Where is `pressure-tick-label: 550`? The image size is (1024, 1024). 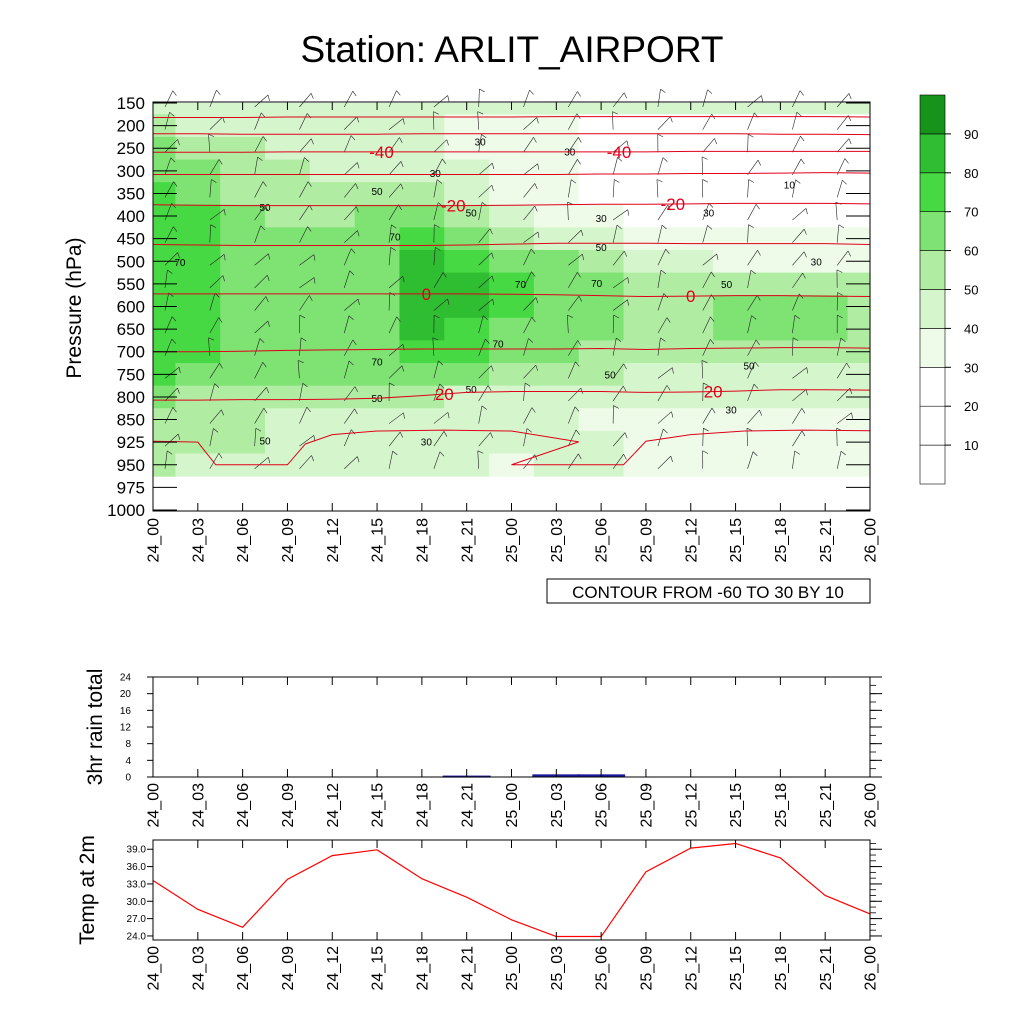 pressure-tick-label: 550 is located at coordinates (131, 284).